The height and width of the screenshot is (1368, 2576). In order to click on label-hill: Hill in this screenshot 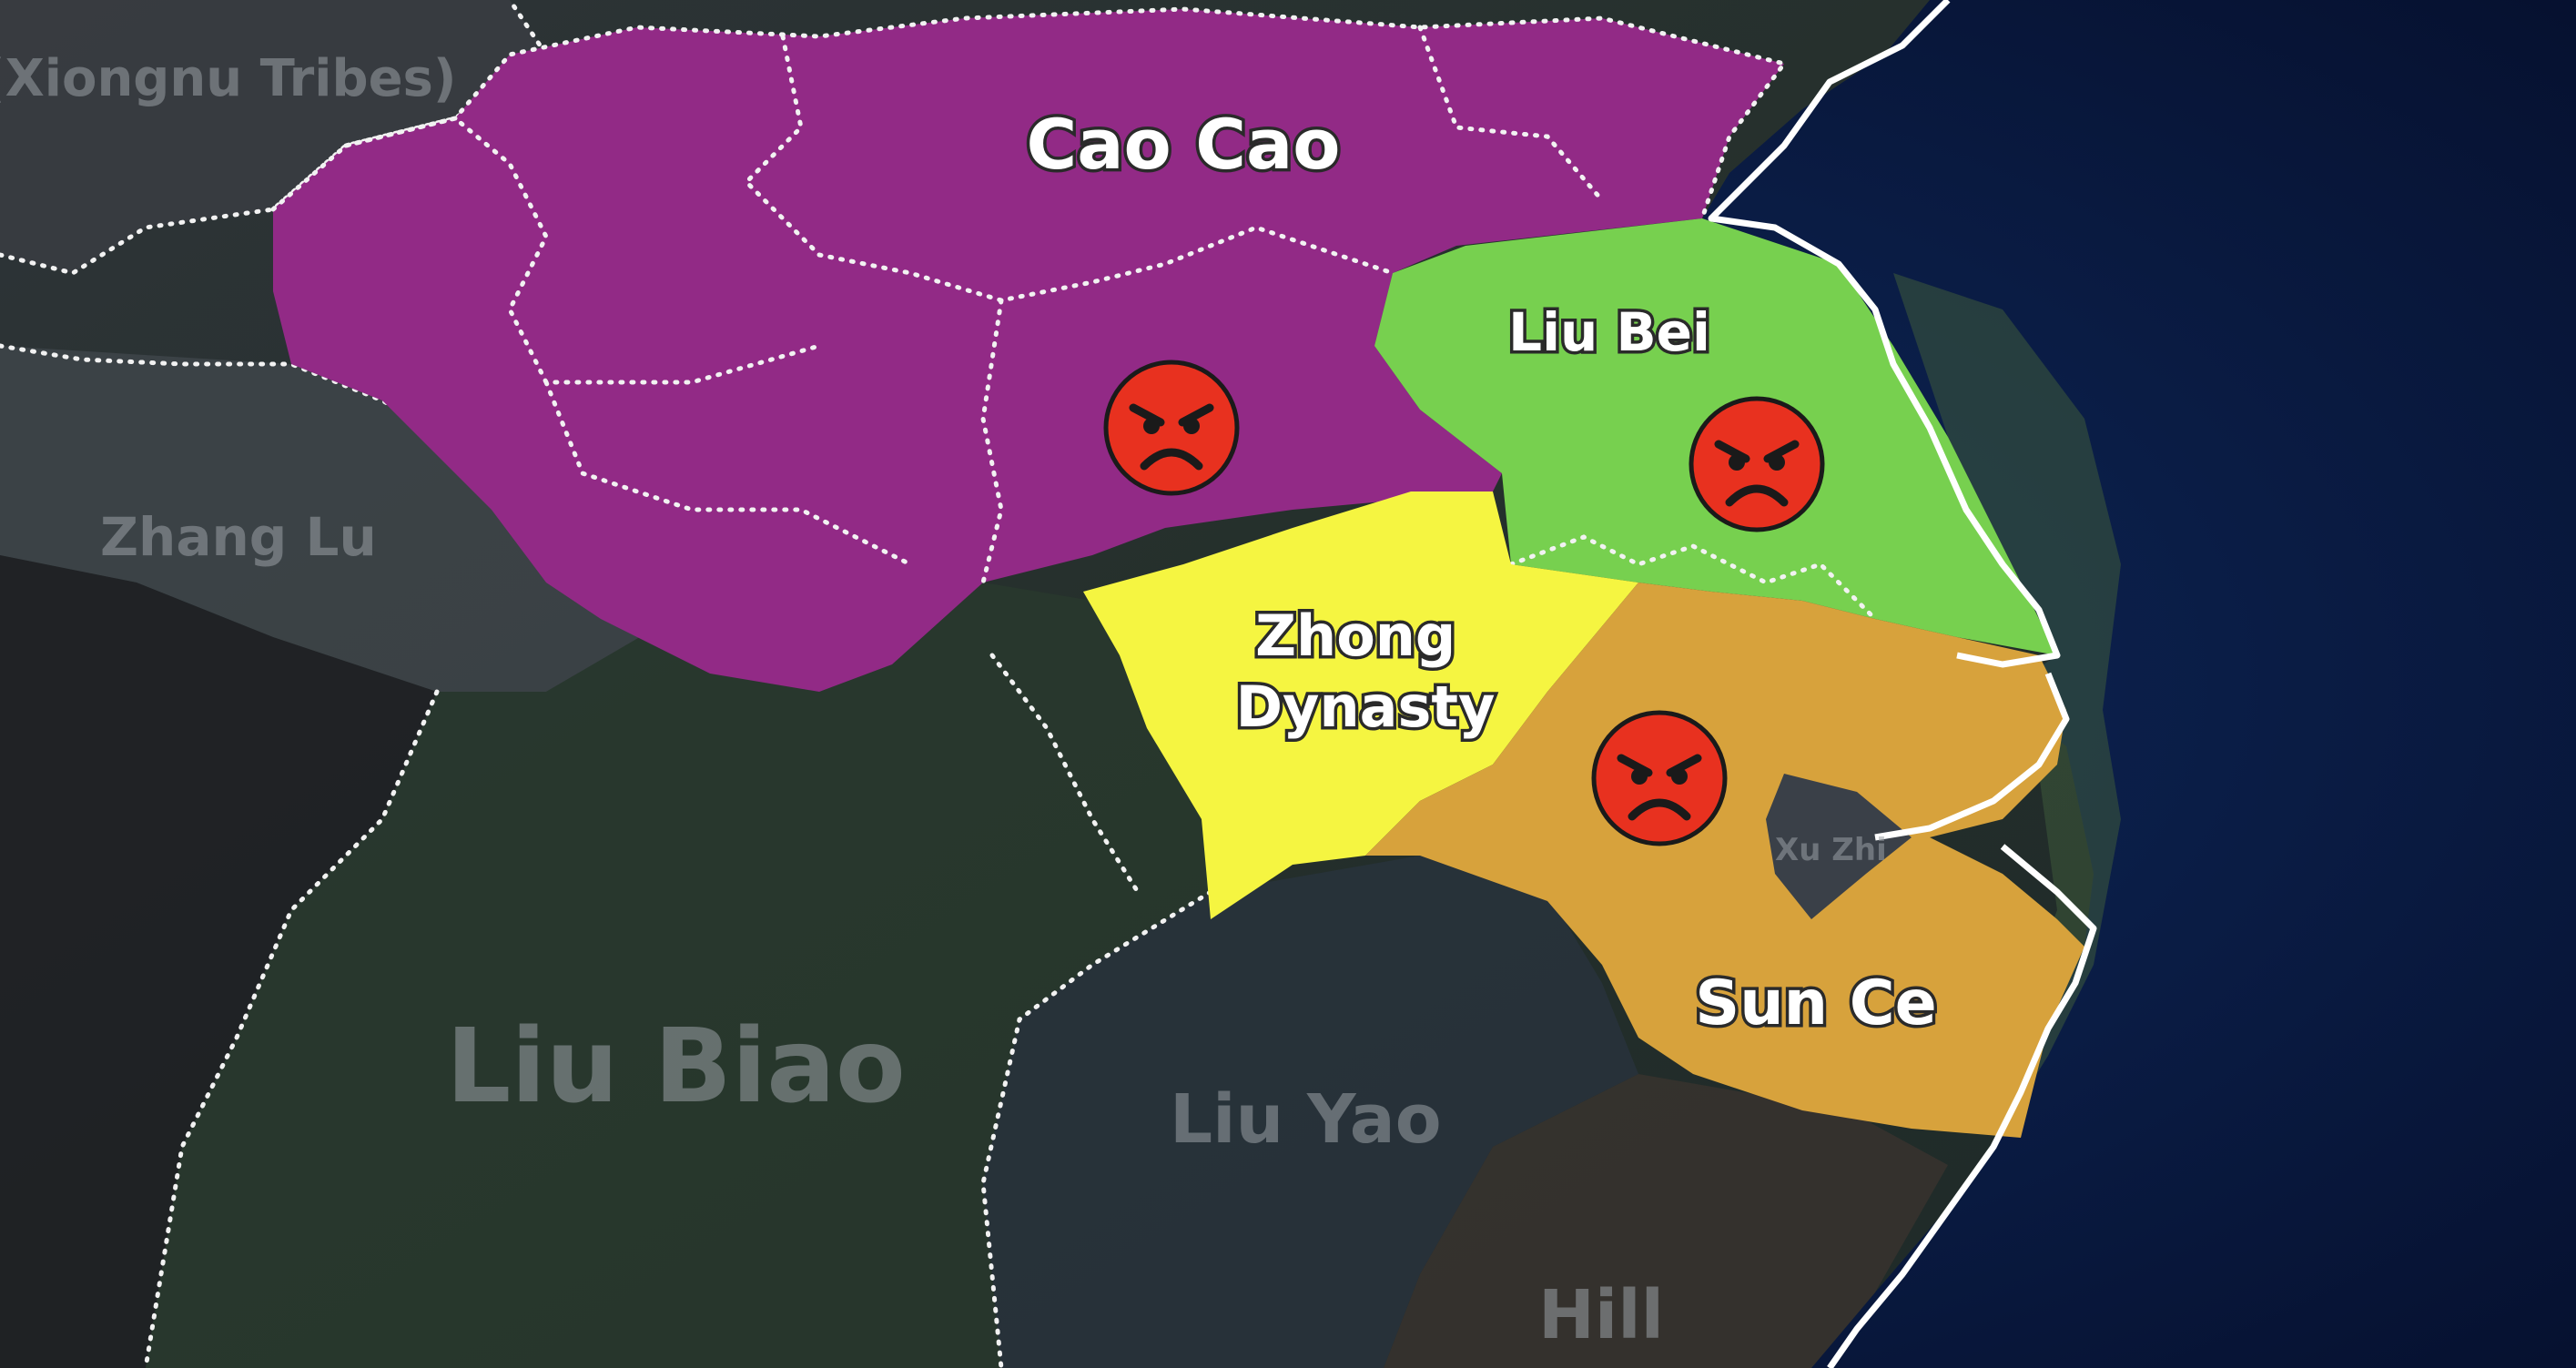, I will do `click(1601, 1315)`.